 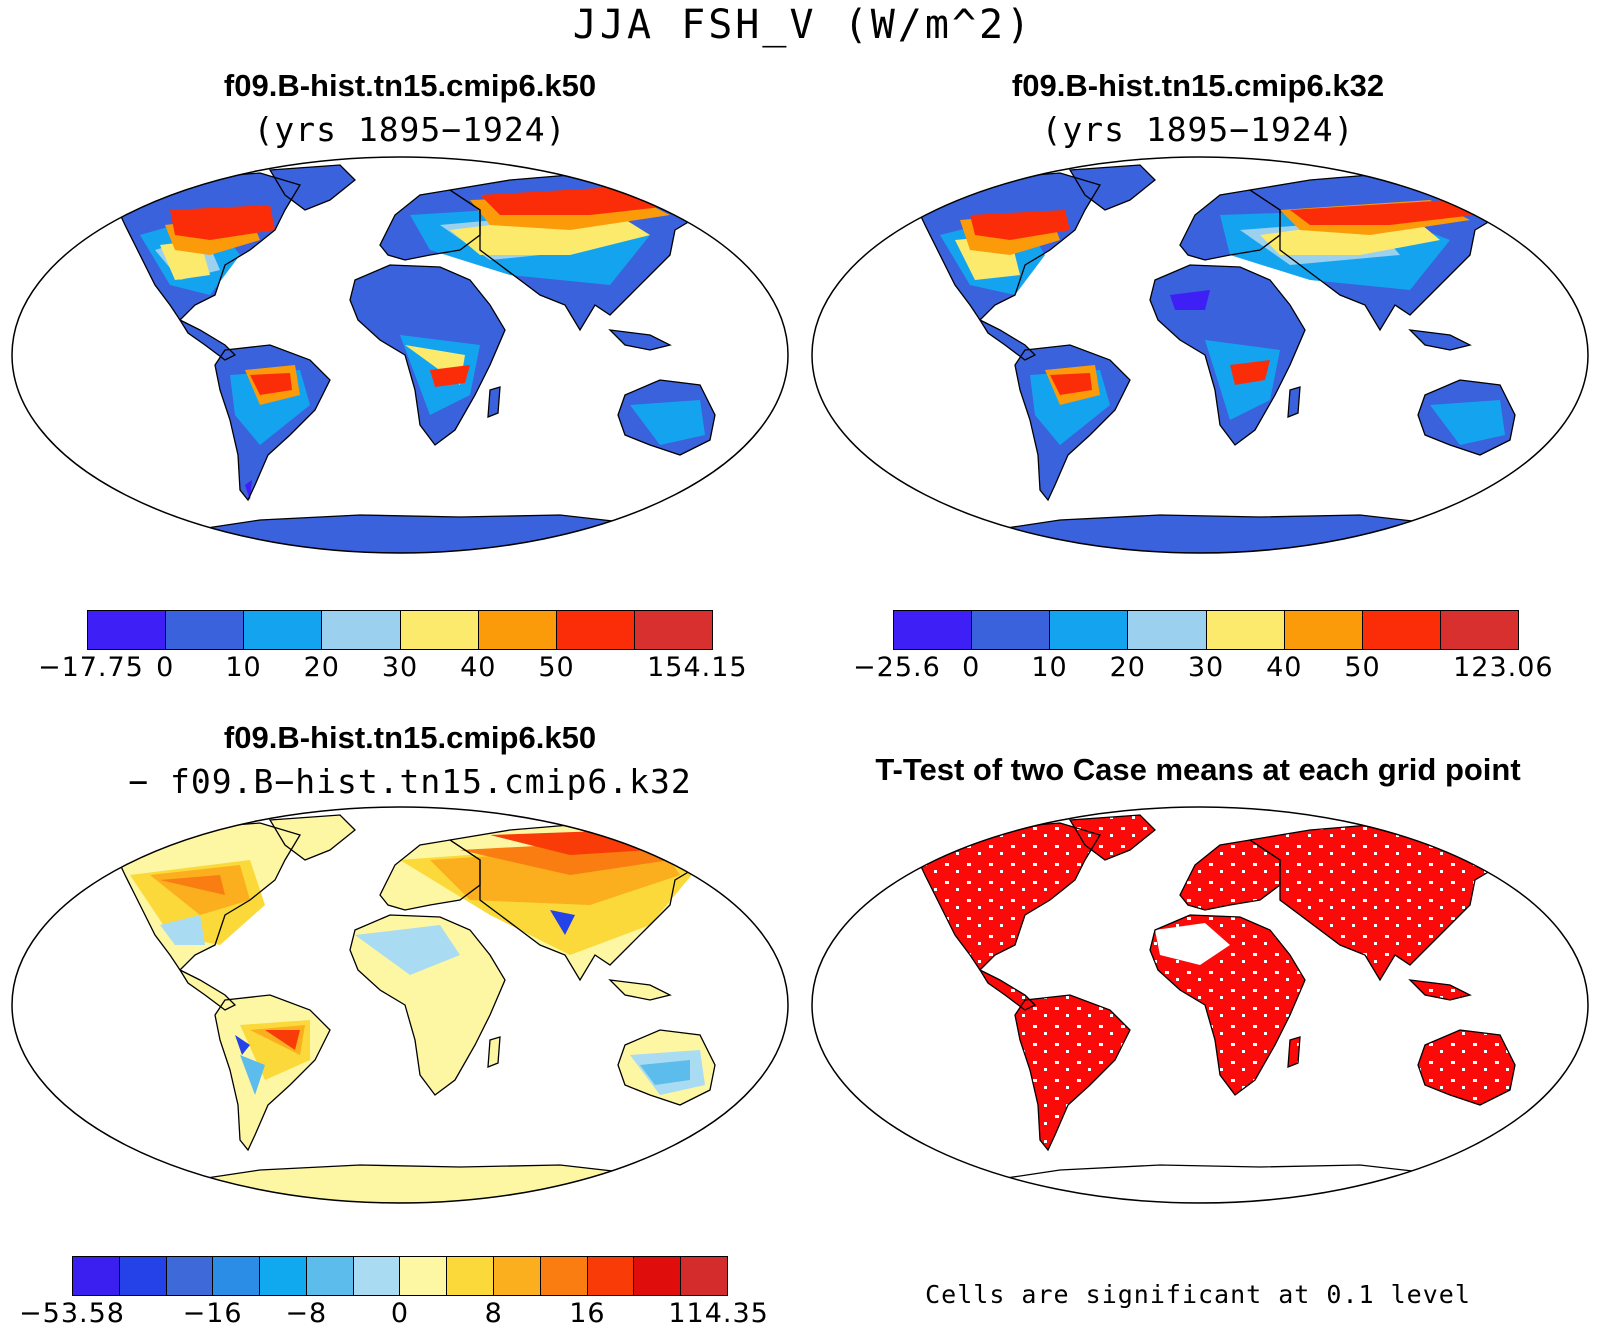 What do you see at coordinates (1198, 85) in the screenshot?
I see `panel-tr-case-title: f09.B-hist.tn15.cmip6.k32` at bounding box center [1198, 85].